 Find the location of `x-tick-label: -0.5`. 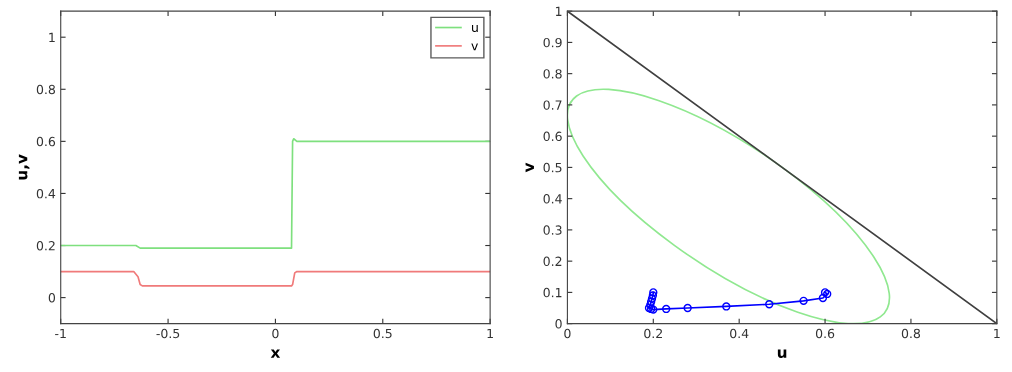

x-tick-label: -0.5 is located at coordinates (168, 333).